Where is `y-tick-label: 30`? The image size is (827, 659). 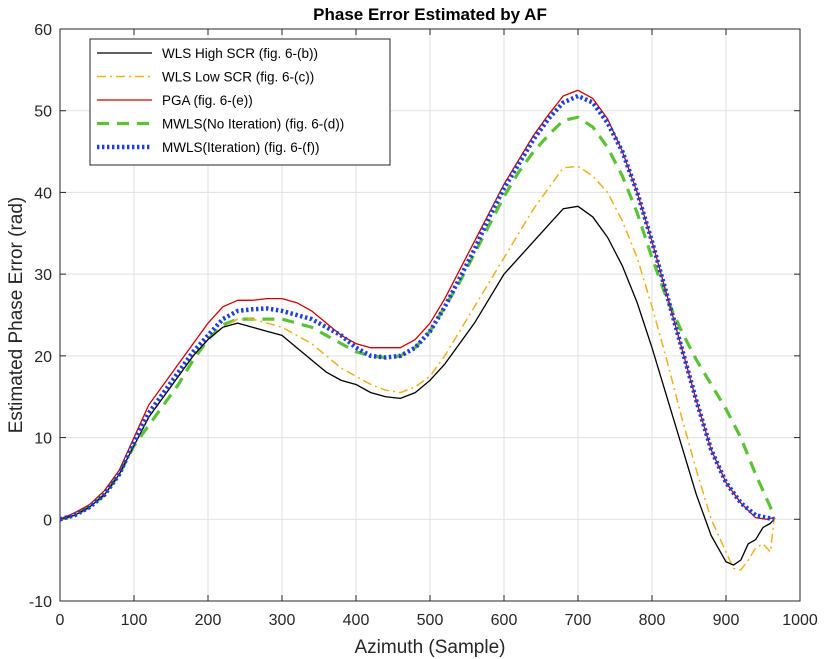
y-tick-label: 30 is located at coordinates (43, 275).